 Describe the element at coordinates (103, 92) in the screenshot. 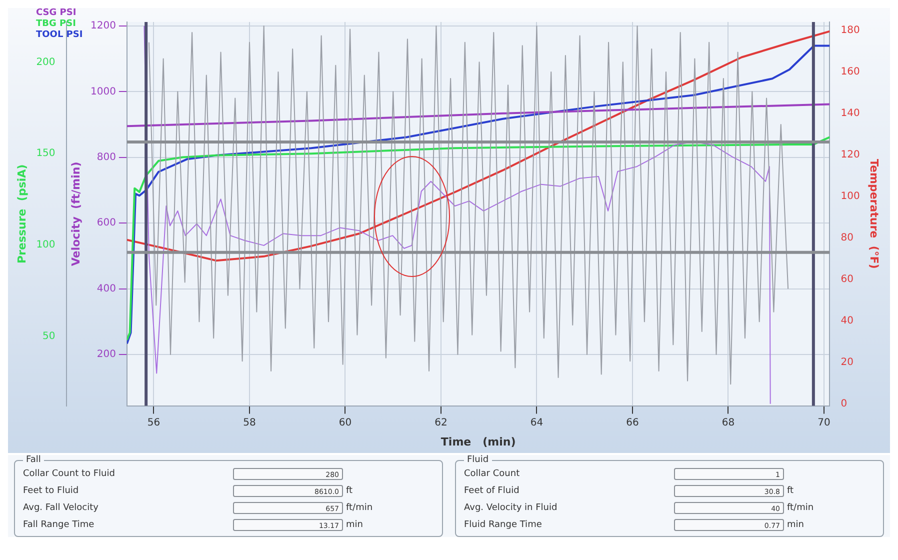

I see `y-tick-label: 1000` at that location.